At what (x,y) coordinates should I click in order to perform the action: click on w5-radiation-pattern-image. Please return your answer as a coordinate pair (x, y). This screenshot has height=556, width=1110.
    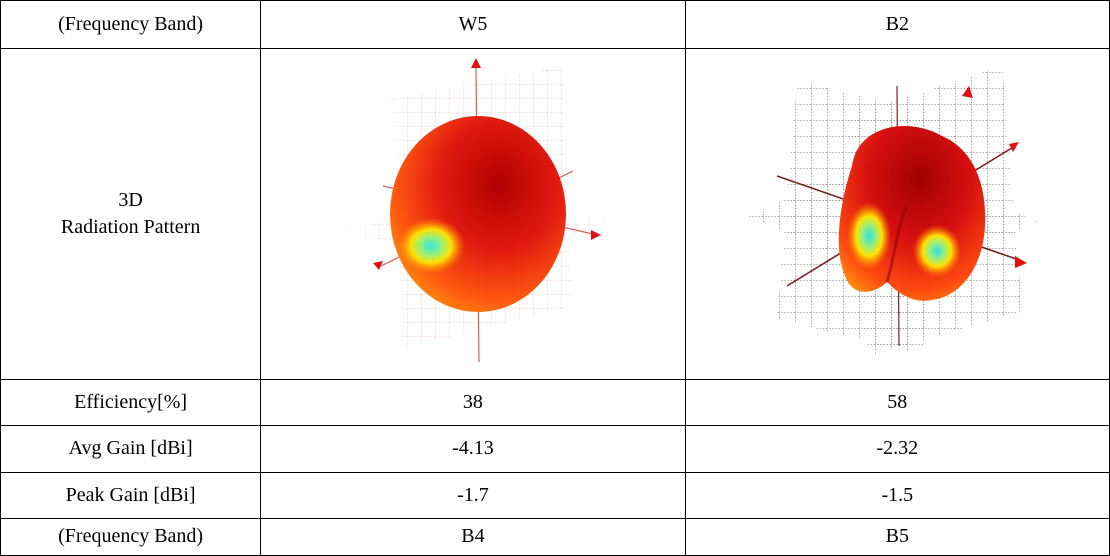
    Looking at the image, I should click on (475, 210).